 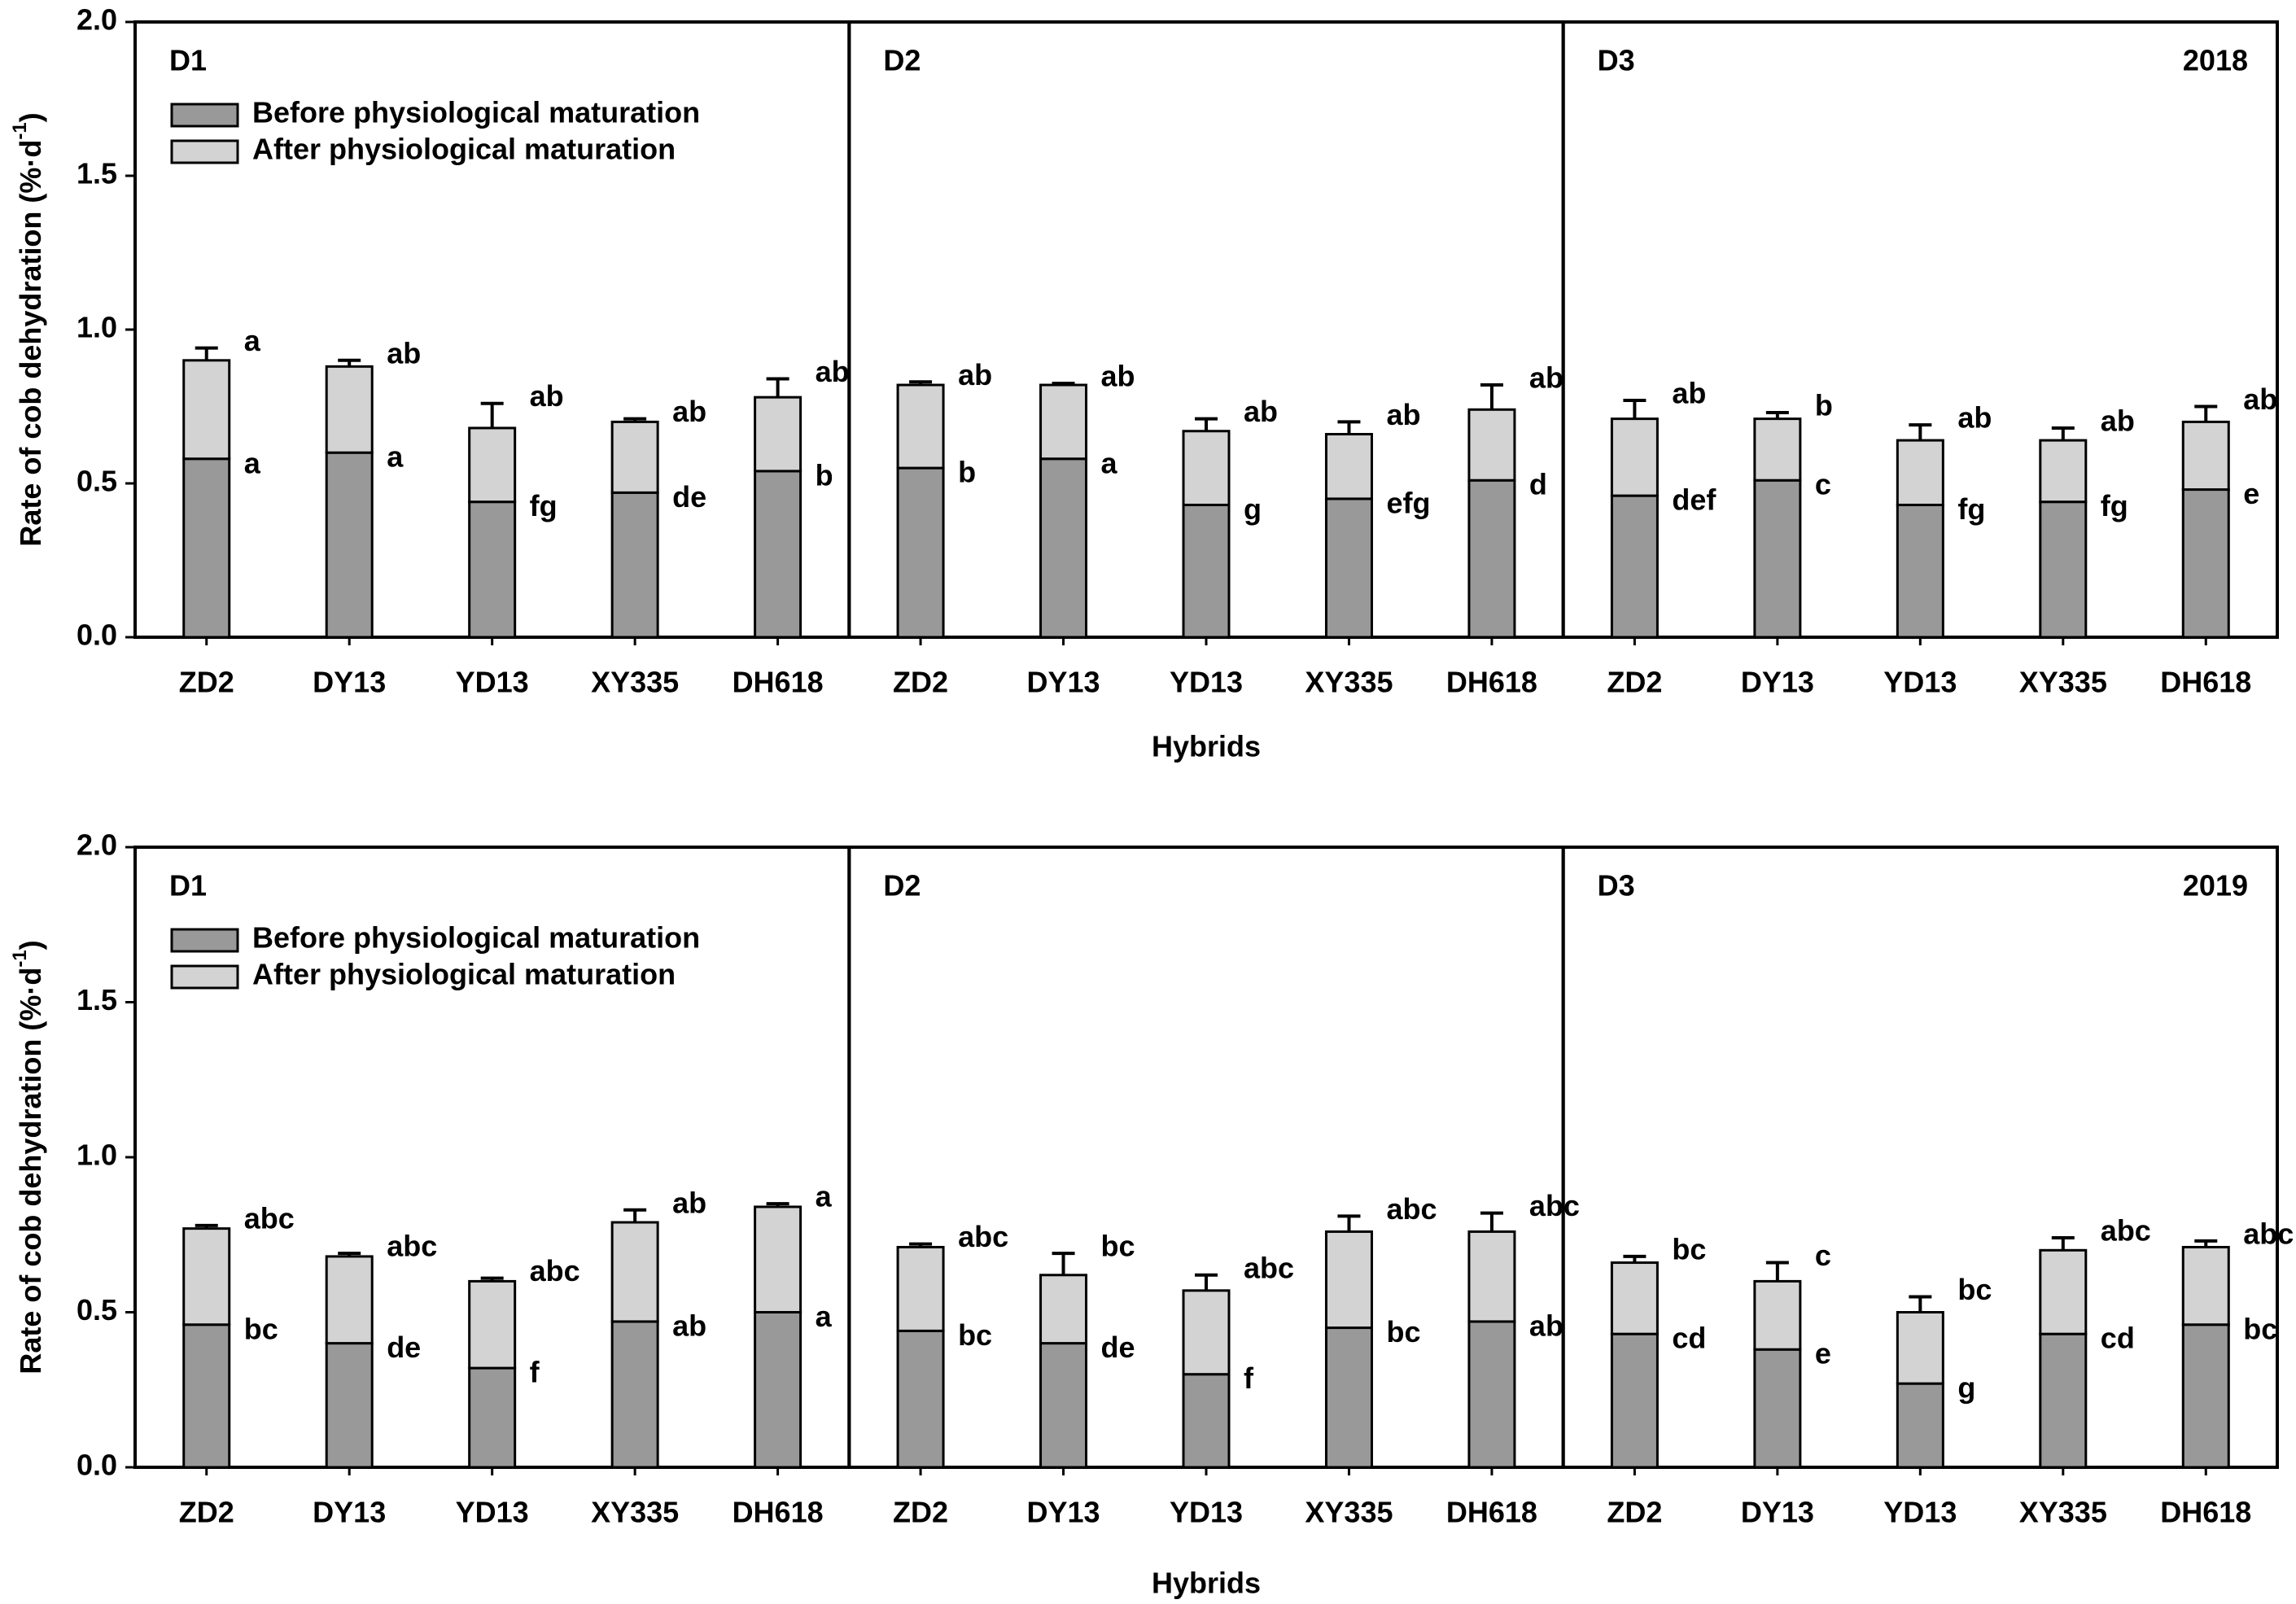 I want to click on y-axis-label-sup: -1, so click(x=20, y=130).